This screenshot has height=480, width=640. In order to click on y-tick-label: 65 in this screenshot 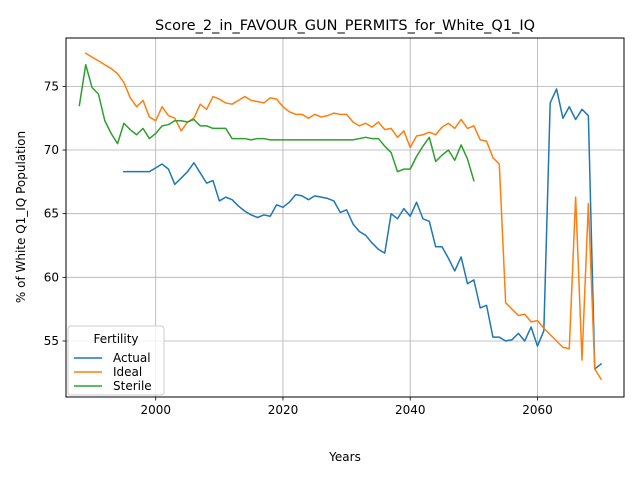, I will do `click(51, 214)`.